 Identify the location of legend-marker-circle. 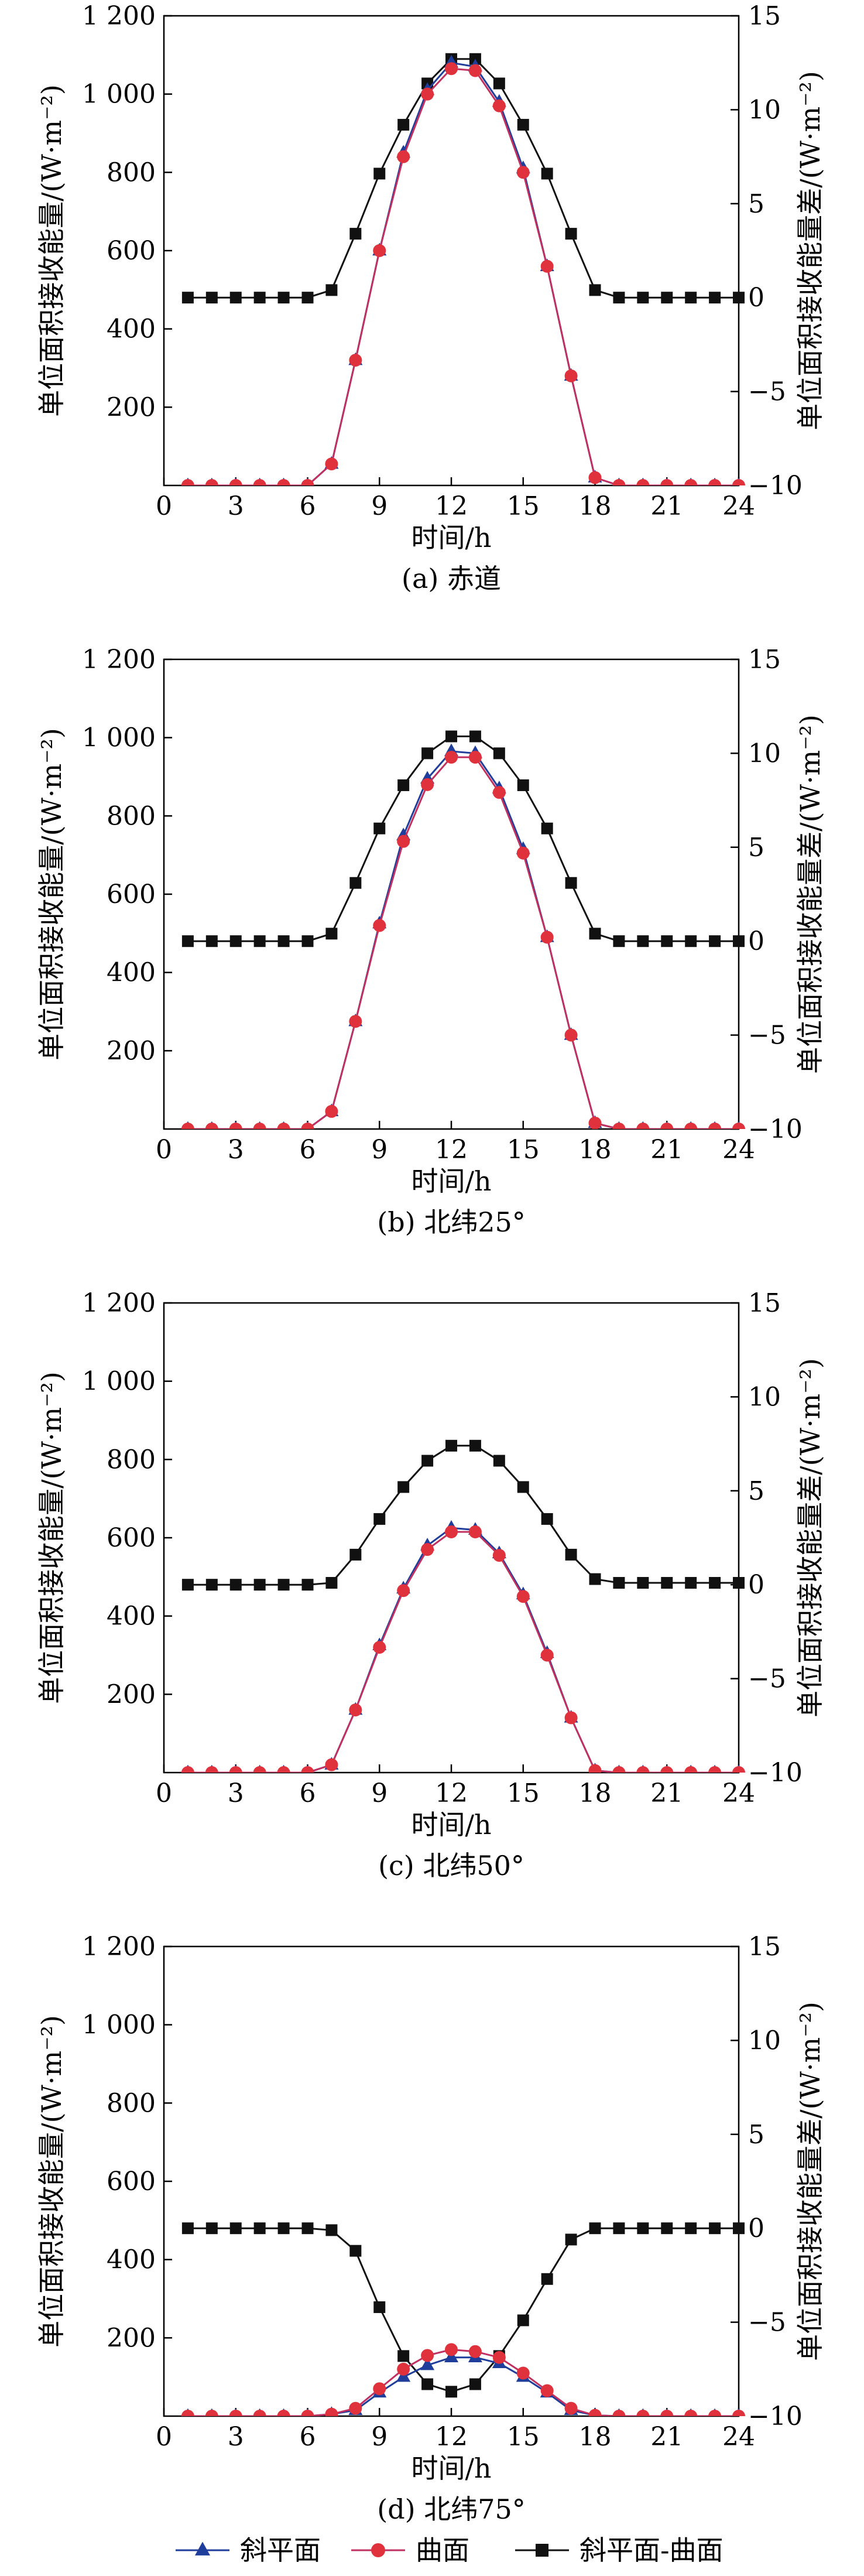
(378, 2550).